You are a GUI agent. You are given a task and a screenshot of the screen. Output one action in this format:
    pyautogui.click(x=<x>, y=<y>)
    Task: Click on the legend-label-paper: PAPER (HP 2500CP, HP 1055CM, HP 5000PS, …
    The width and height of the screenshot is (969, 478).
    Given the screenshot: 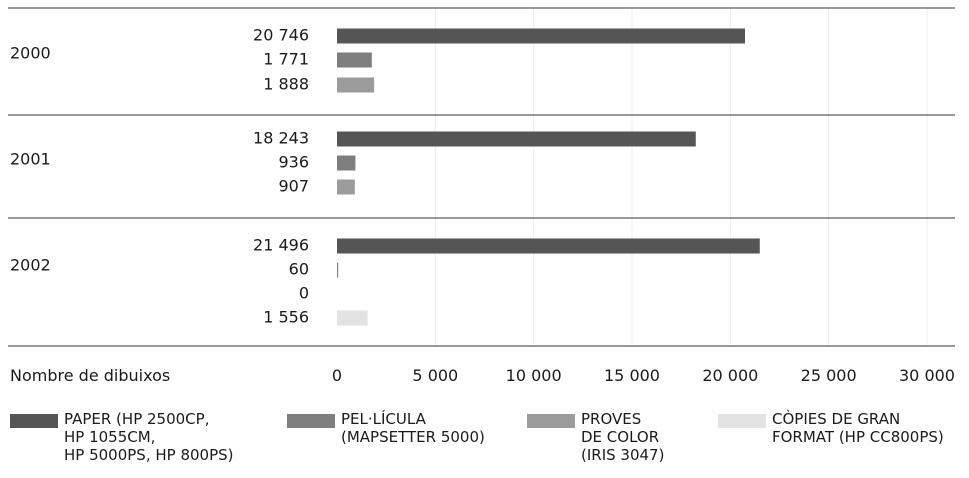 What is the action you would take?
    pyautogui.click(x=149, y=437)
    